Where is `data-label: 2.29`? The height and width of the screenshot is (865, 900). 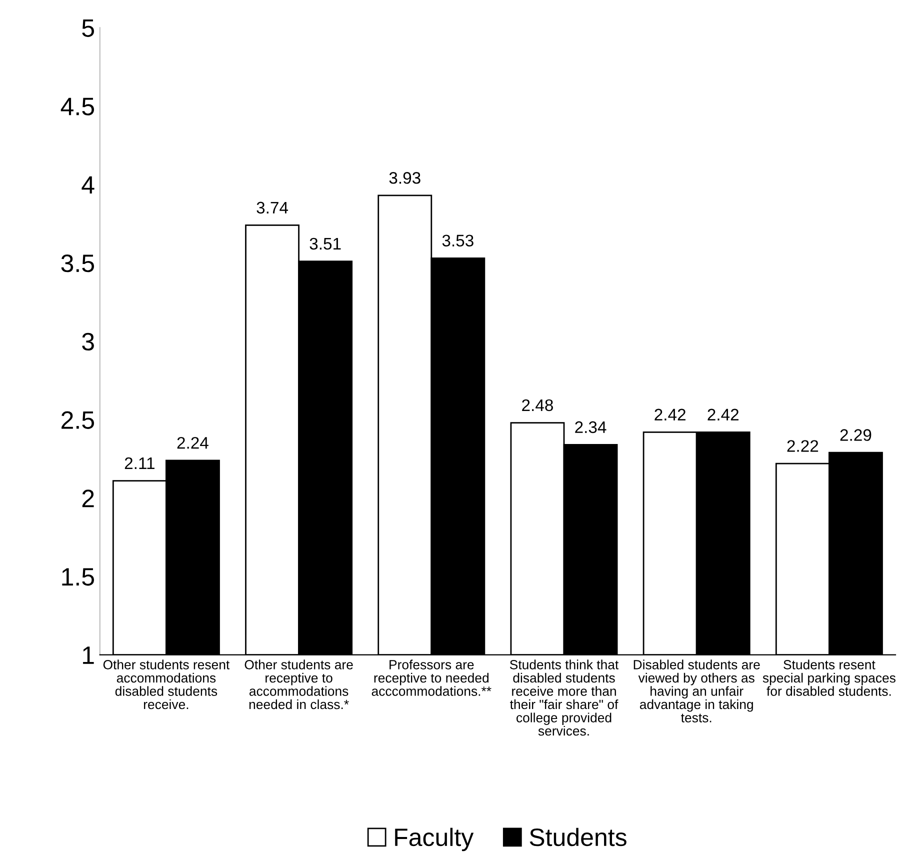 data-label: 2.29 is located at coordinates (856, 435).